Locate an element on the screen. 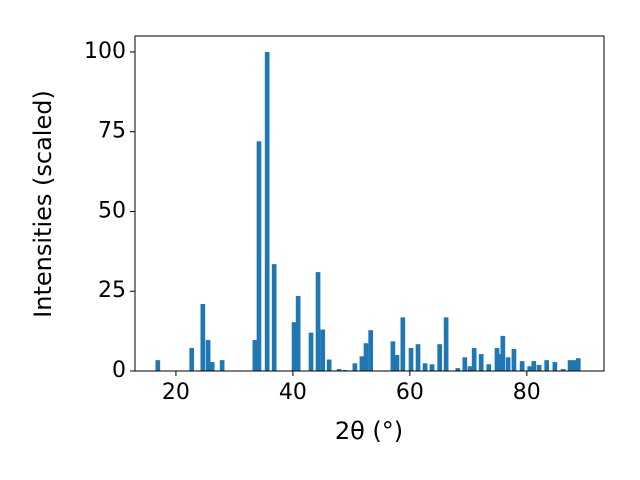 This screenshot has width=640, height=480. y-tick-label: 25 is located at coordinates (112, 290).